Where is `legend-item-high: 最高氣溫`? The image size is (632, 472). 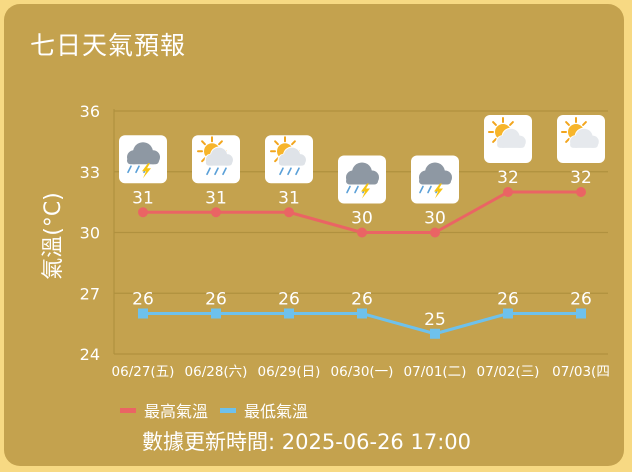 legend-item-high: 最高氣溫 is located at coordinates (164, 410).